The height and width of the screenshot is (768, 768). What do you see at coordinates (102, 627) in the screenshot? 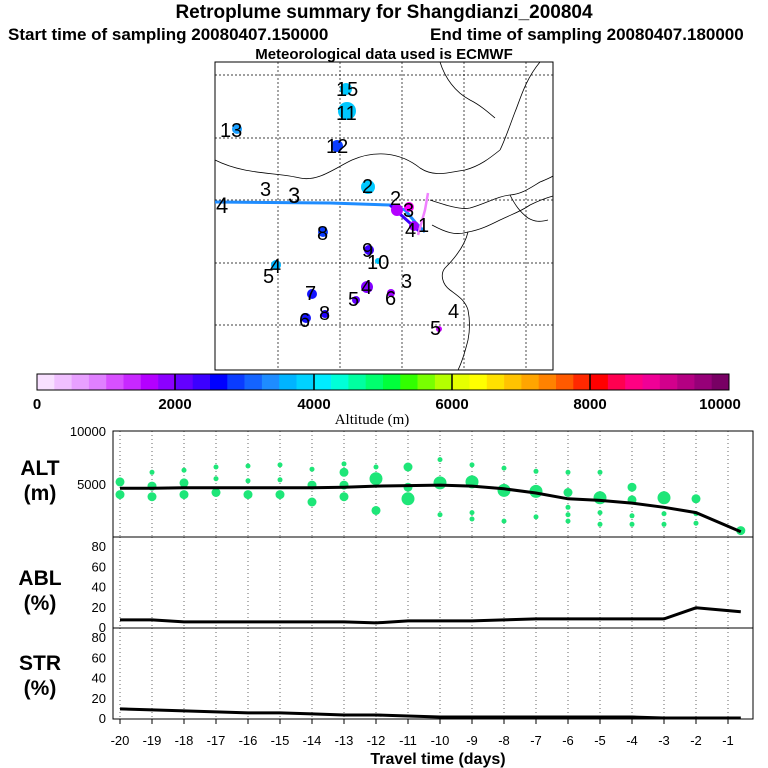
I see `y-tick: 0` at bounding box center [102, 627].